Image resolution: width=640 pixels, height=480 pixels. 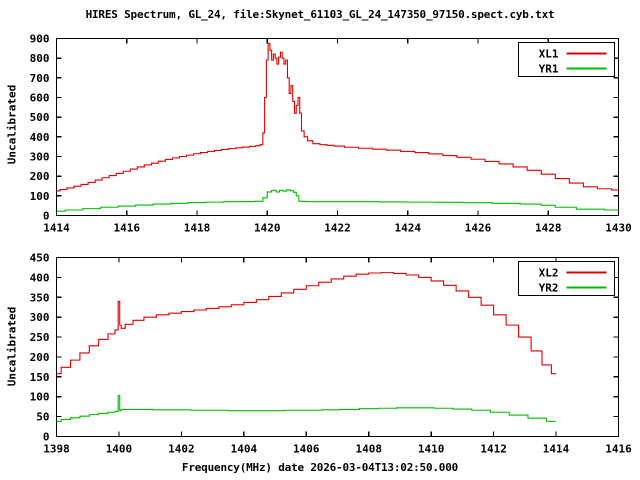 What do you see at coordinates (306, 408) in the screenshot?
I see `trace-yr2` at bounding box center [306, 408].